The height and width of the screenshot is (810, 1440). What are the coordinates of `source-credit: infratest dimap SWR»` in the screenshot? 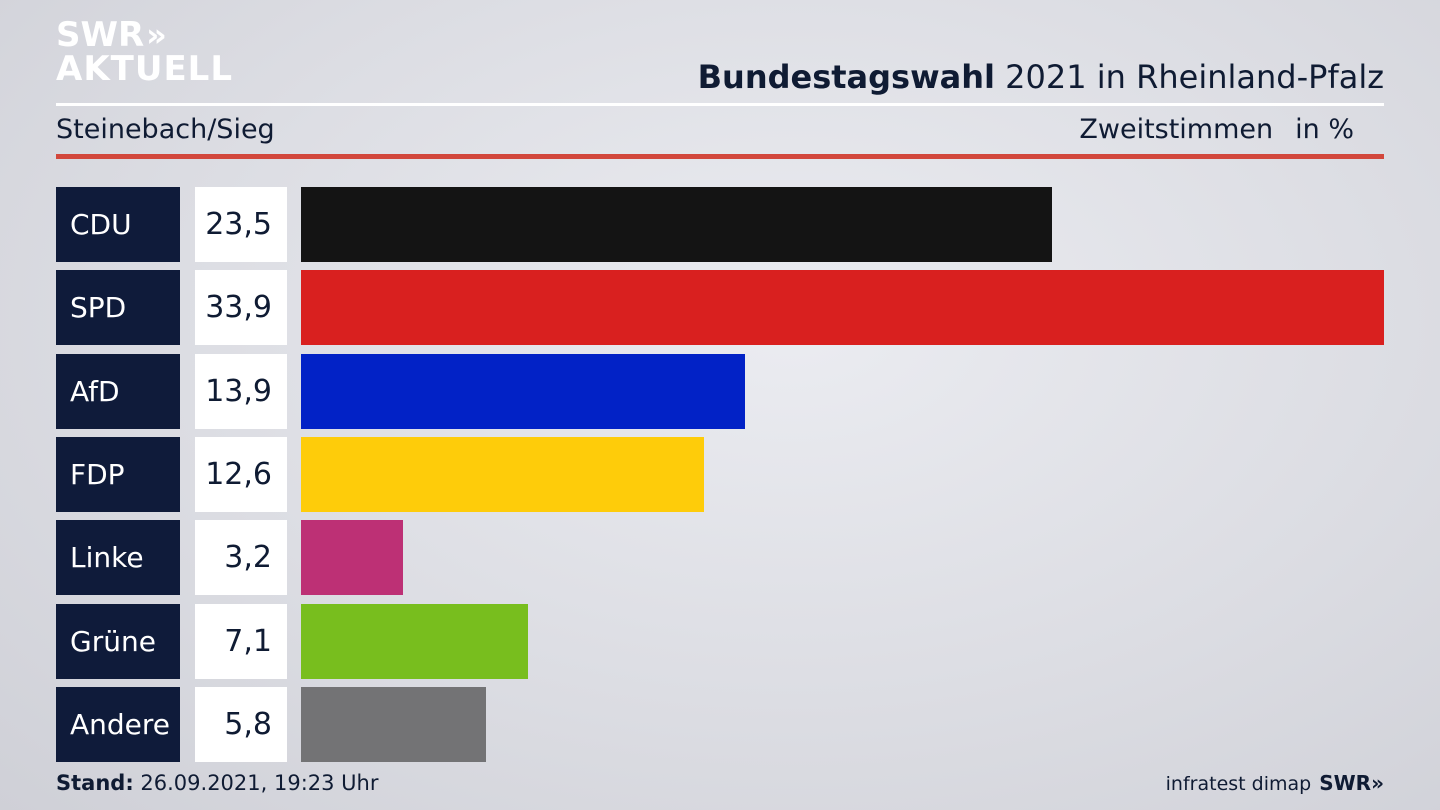 It's located at (1275, 783).